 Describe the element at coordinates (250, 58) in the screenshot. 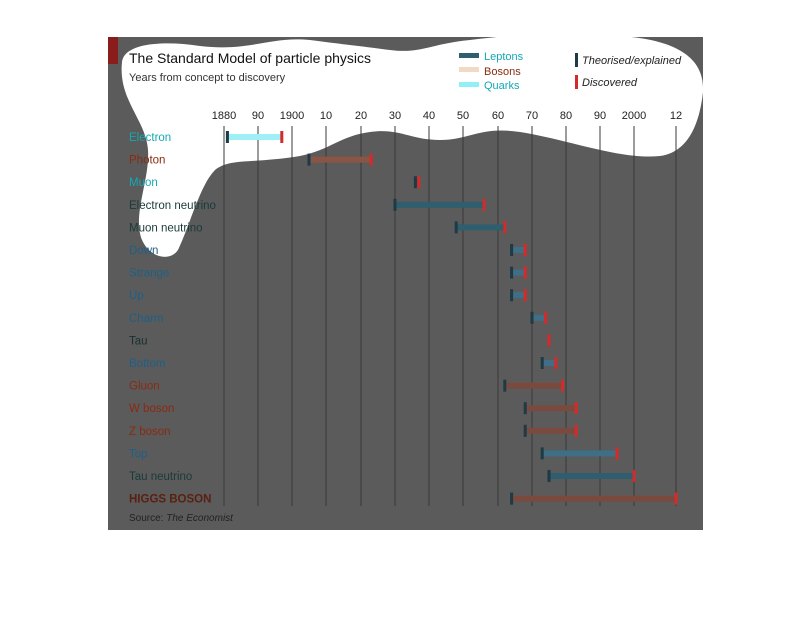

I see `chart-title: The Standard Model of particle physics` at that location.